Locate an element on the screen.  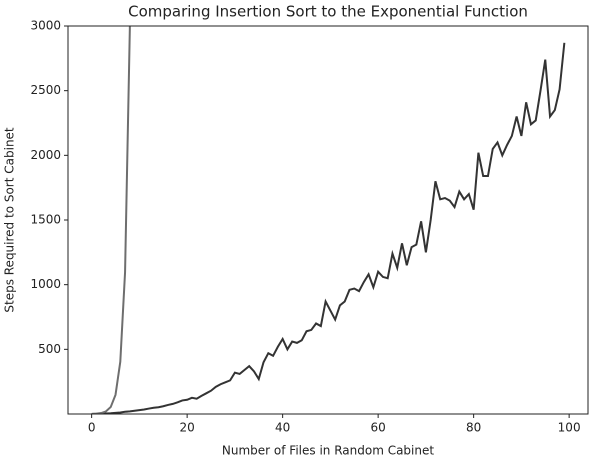
y-tick-label: 1500 is located at coordinates (45, 220).